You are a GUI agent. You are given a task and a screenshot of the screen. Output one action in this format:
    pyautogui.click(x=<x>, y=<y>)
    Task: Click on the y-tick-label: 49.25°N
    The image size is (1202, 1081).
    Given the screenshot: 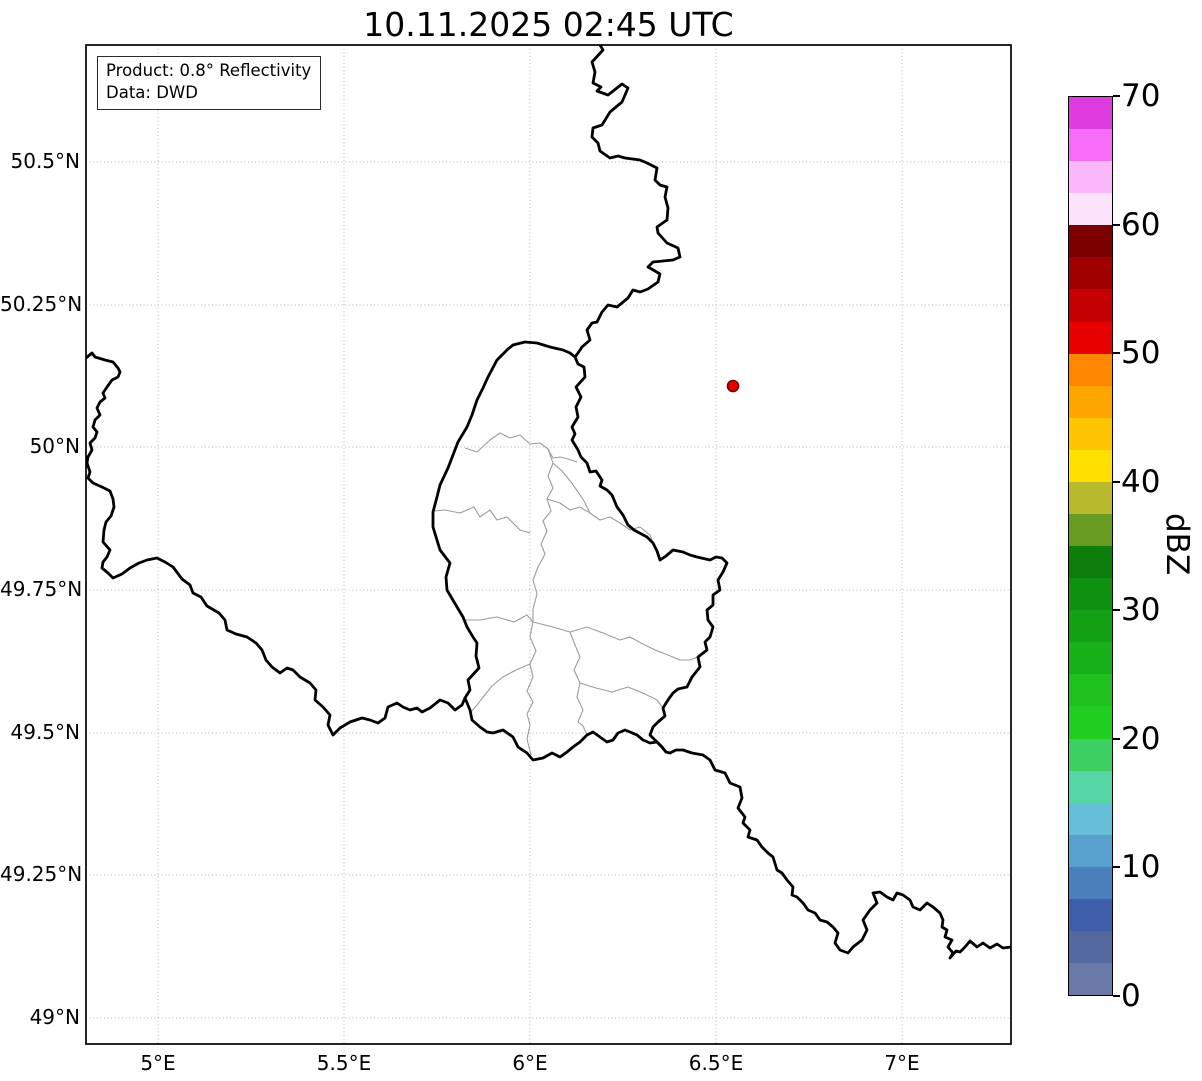 What is the action you would take?
    pyautogui.click(x=41, y=874)
    